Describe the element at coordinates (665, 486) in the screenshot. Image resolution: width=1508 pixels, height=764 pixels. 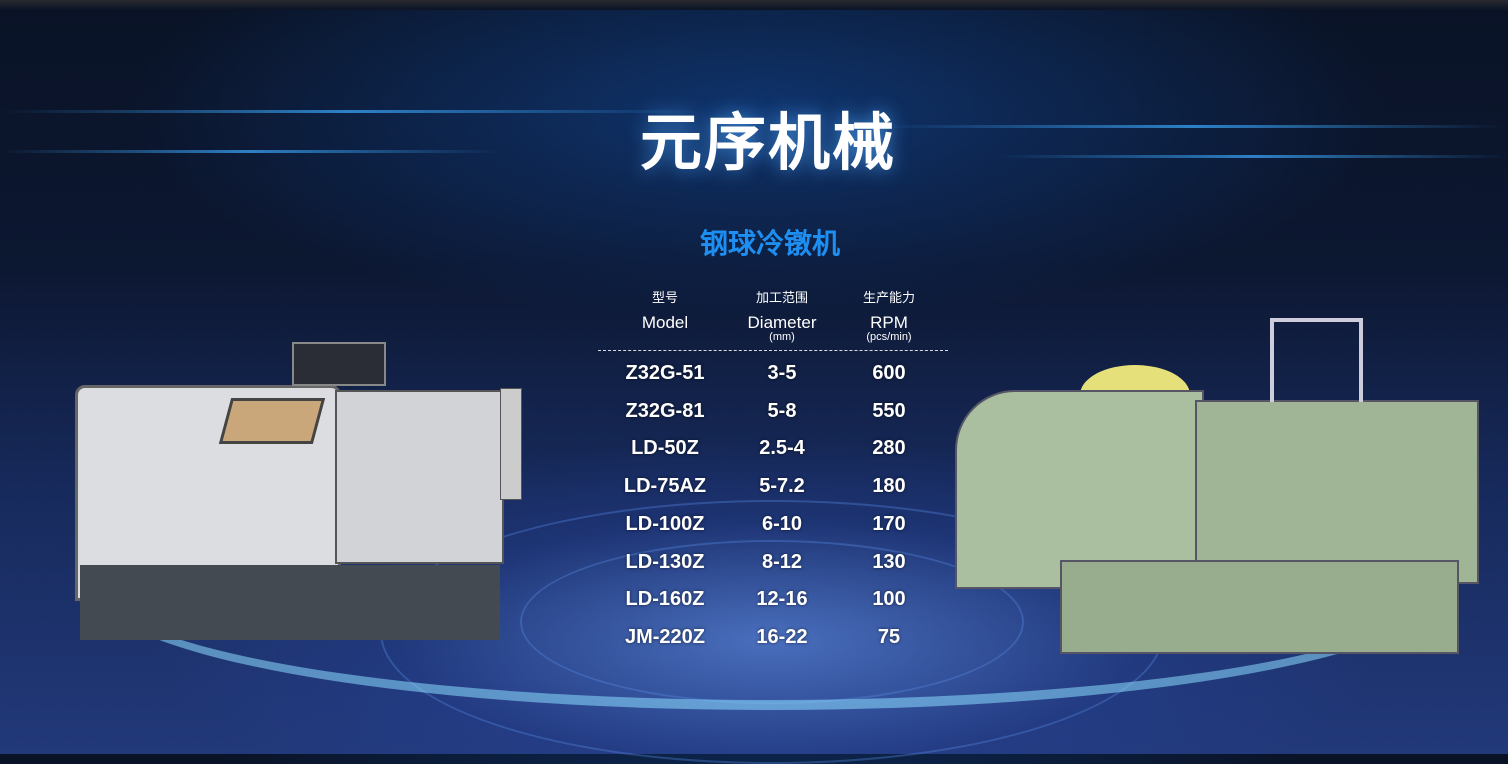
I see `model-cell: LD-75AZ` at that location.